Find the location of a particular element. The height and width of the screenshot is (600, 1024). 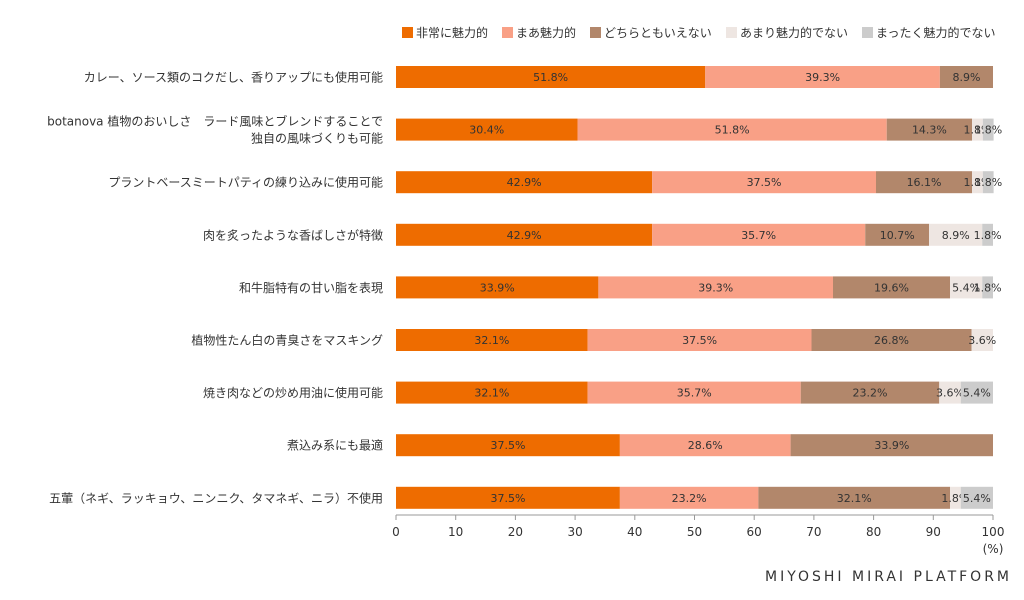

x-axis: 0 10 20 30 40 50 60 70 80 90 100 (%) is located at coordinates (698, 535).